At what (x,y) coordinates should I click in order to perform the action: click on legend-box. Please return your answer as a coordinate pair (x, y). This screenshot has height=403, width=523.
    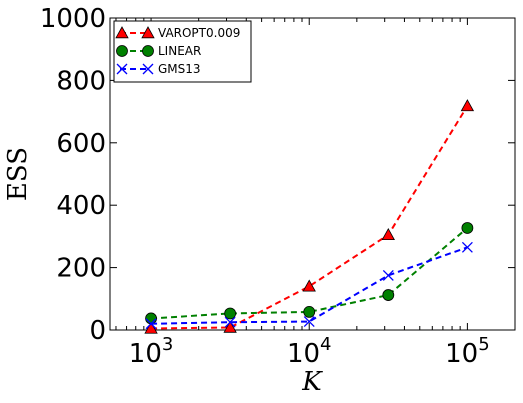
    Looking at the image, I should click on (182, 51).